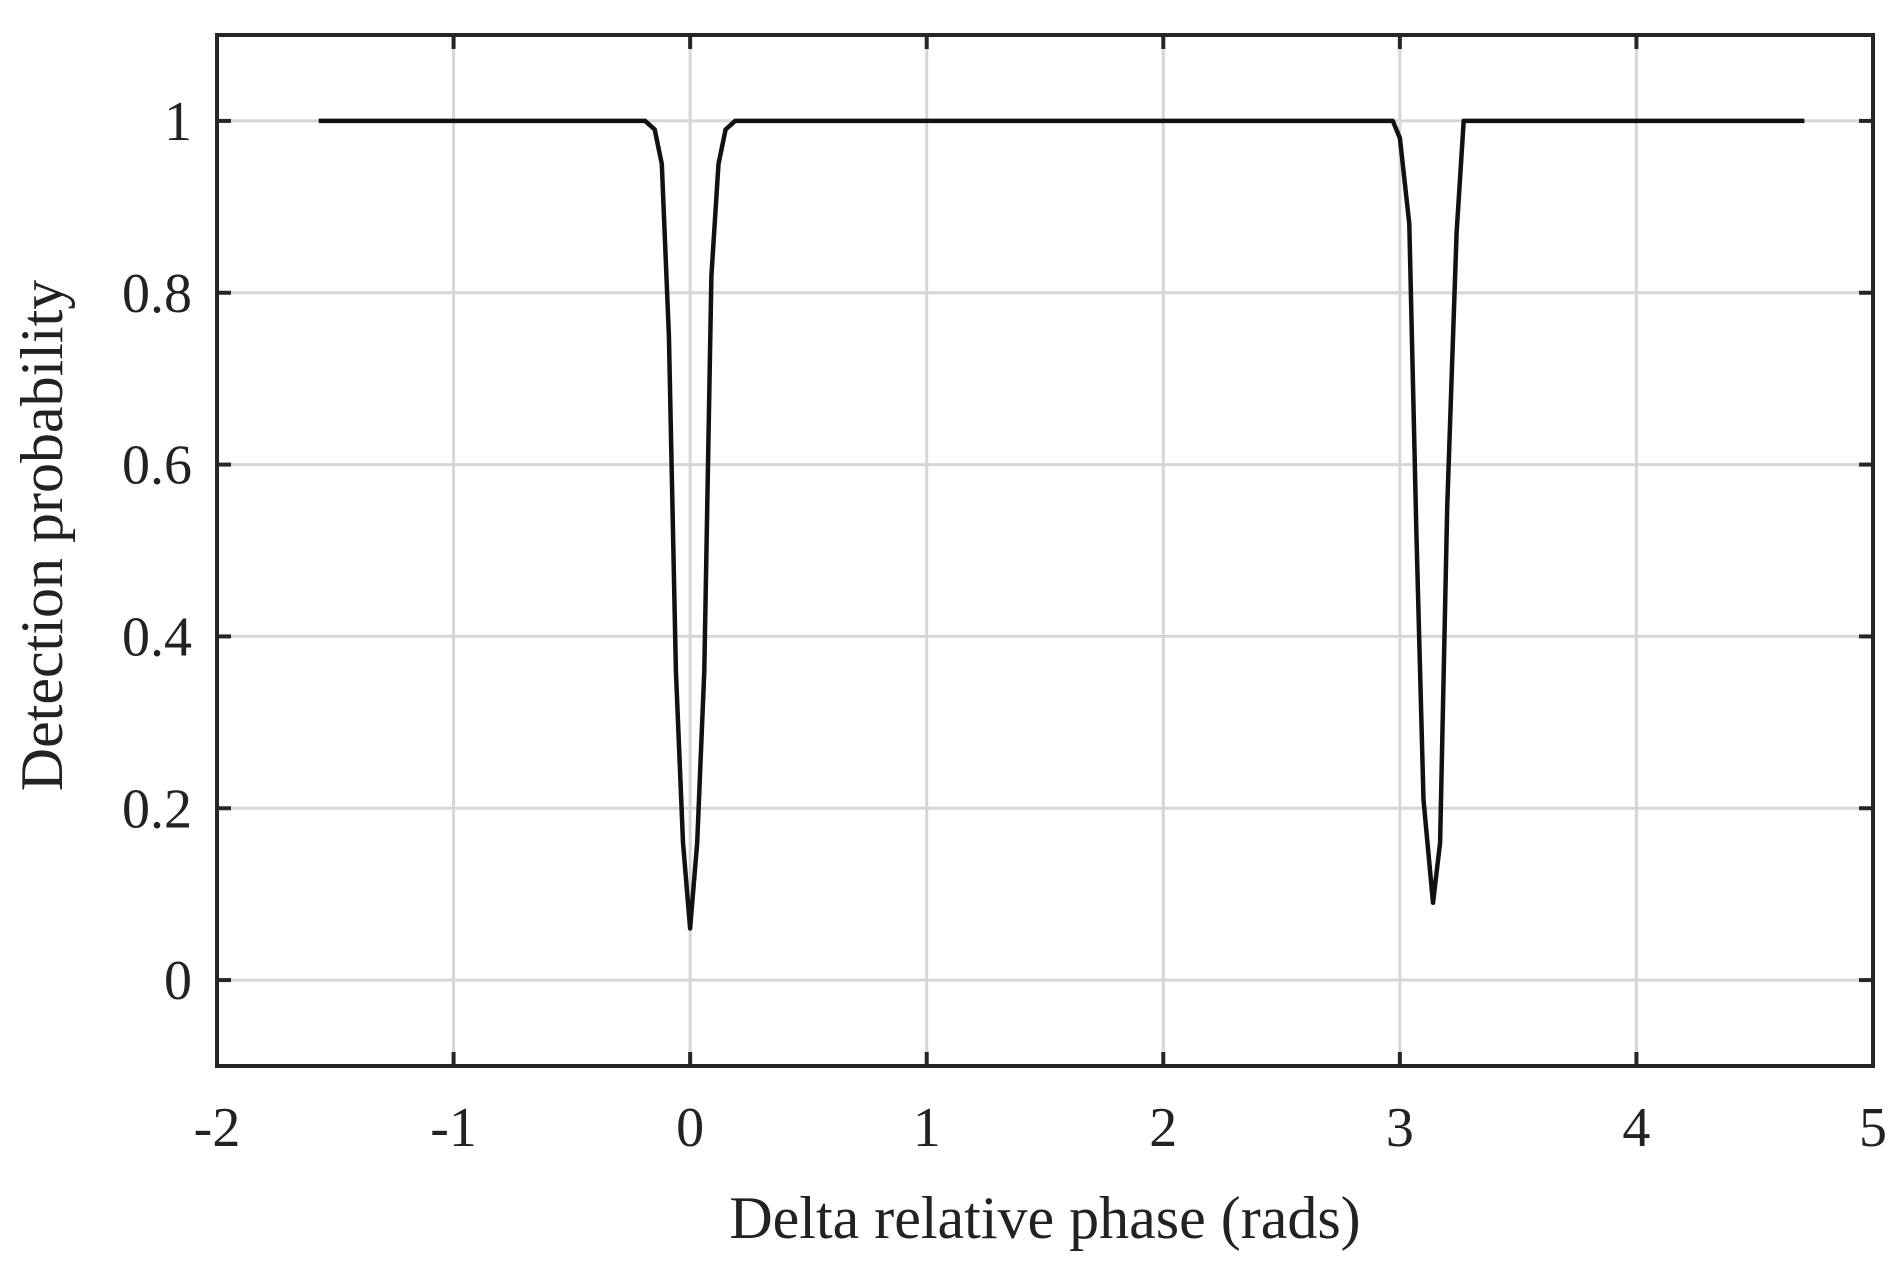 This screenshot has width=1898, height=1261. I want to click on y-tick-label: 0.4, so click(157, 637).